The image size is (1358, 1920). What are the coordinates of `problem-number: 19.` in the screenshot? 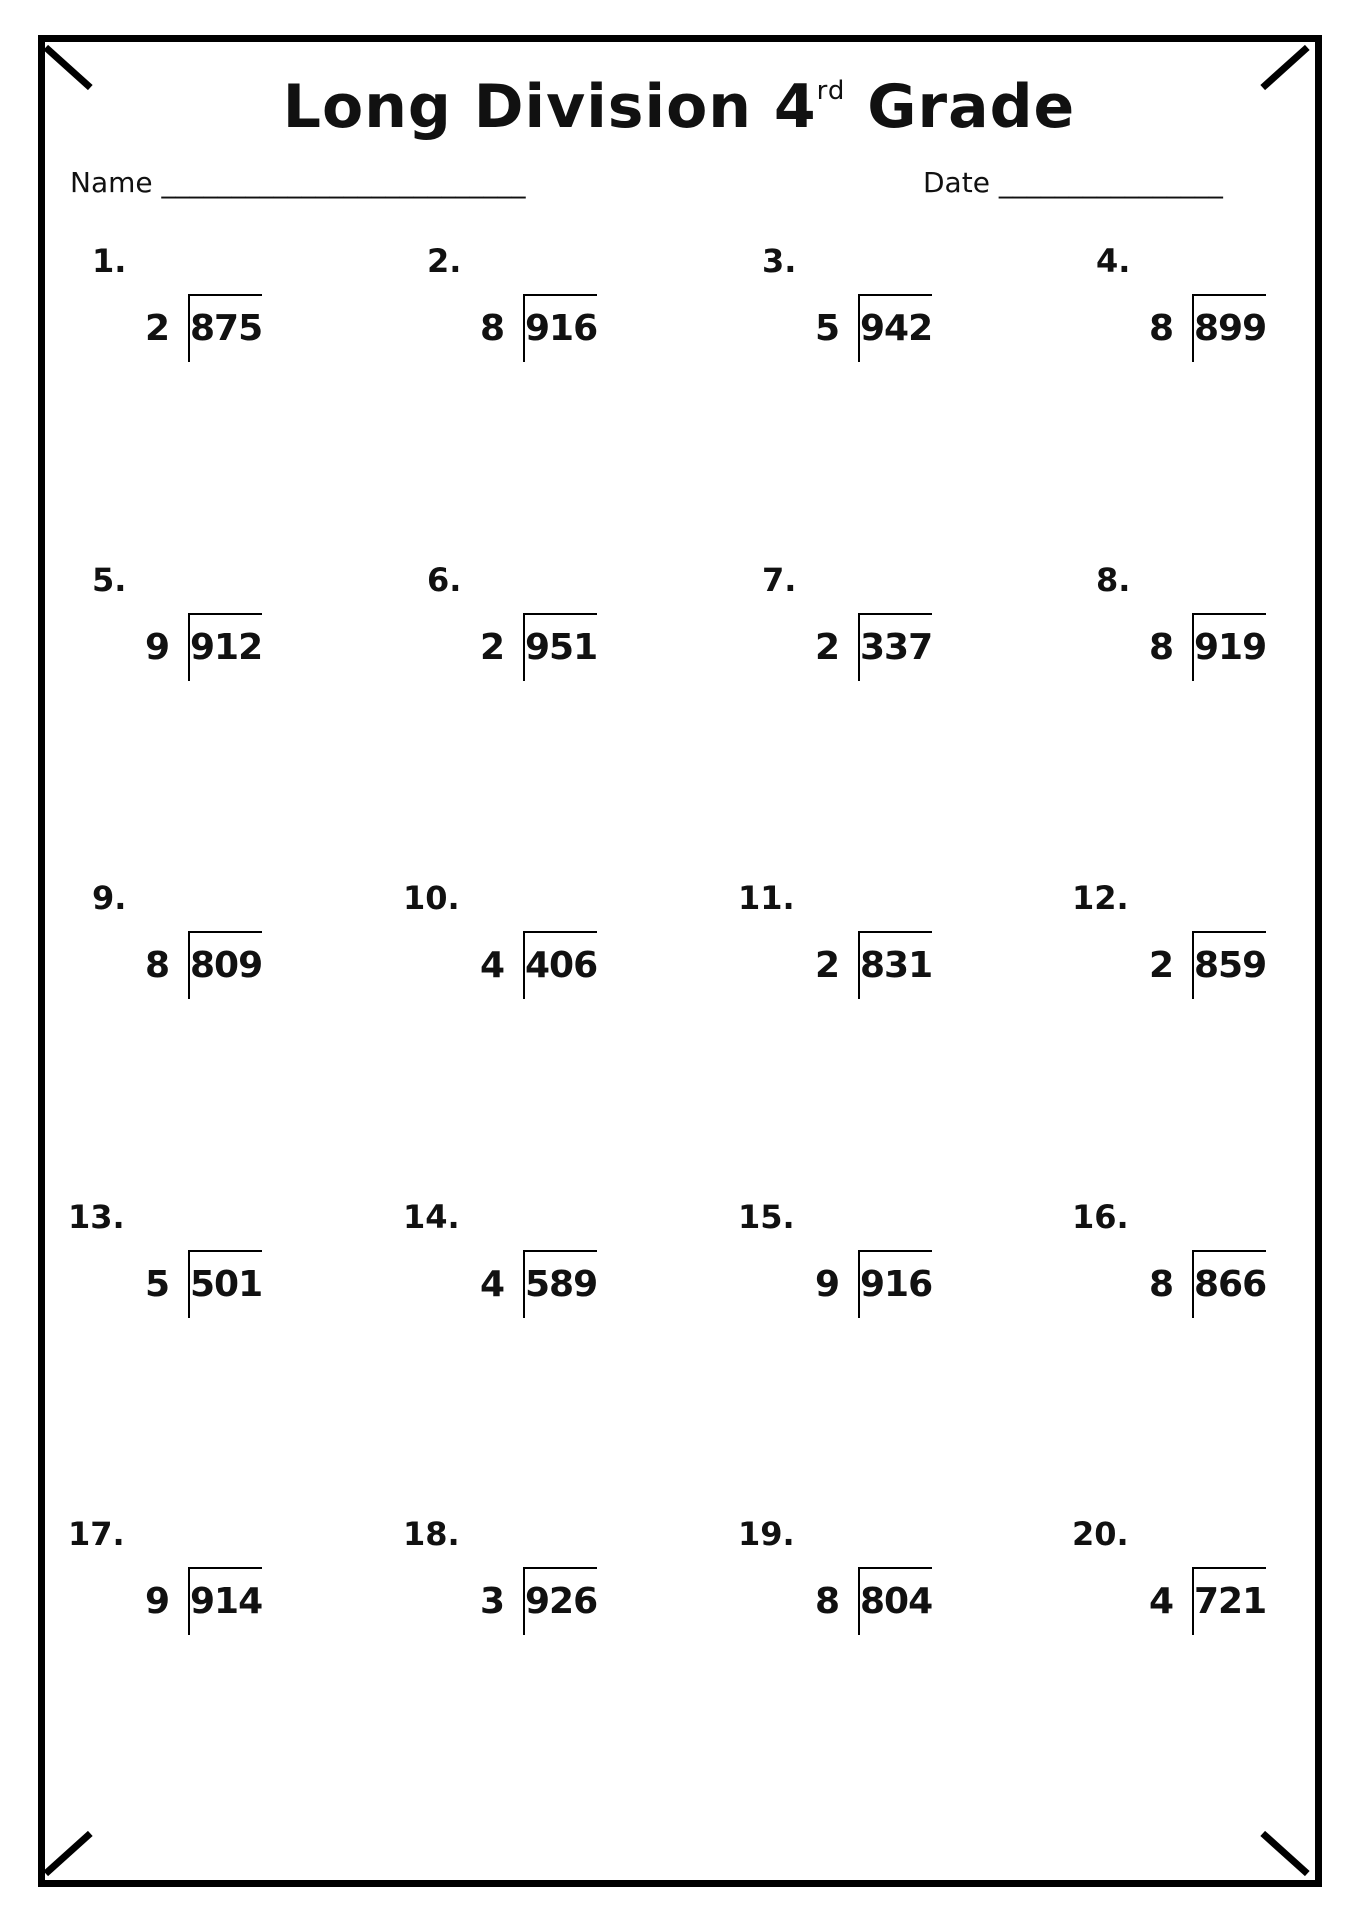 It's located at (766, 1534).